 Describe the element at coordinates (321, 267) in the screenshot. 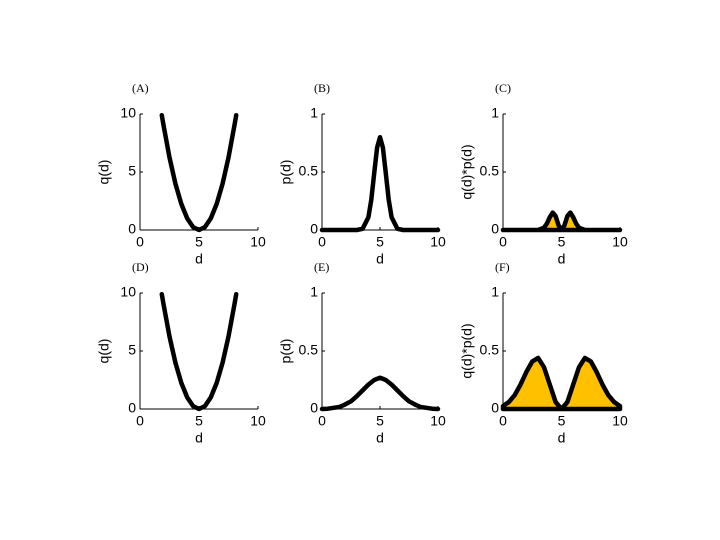

I see `panel-label: (E)` at that location.